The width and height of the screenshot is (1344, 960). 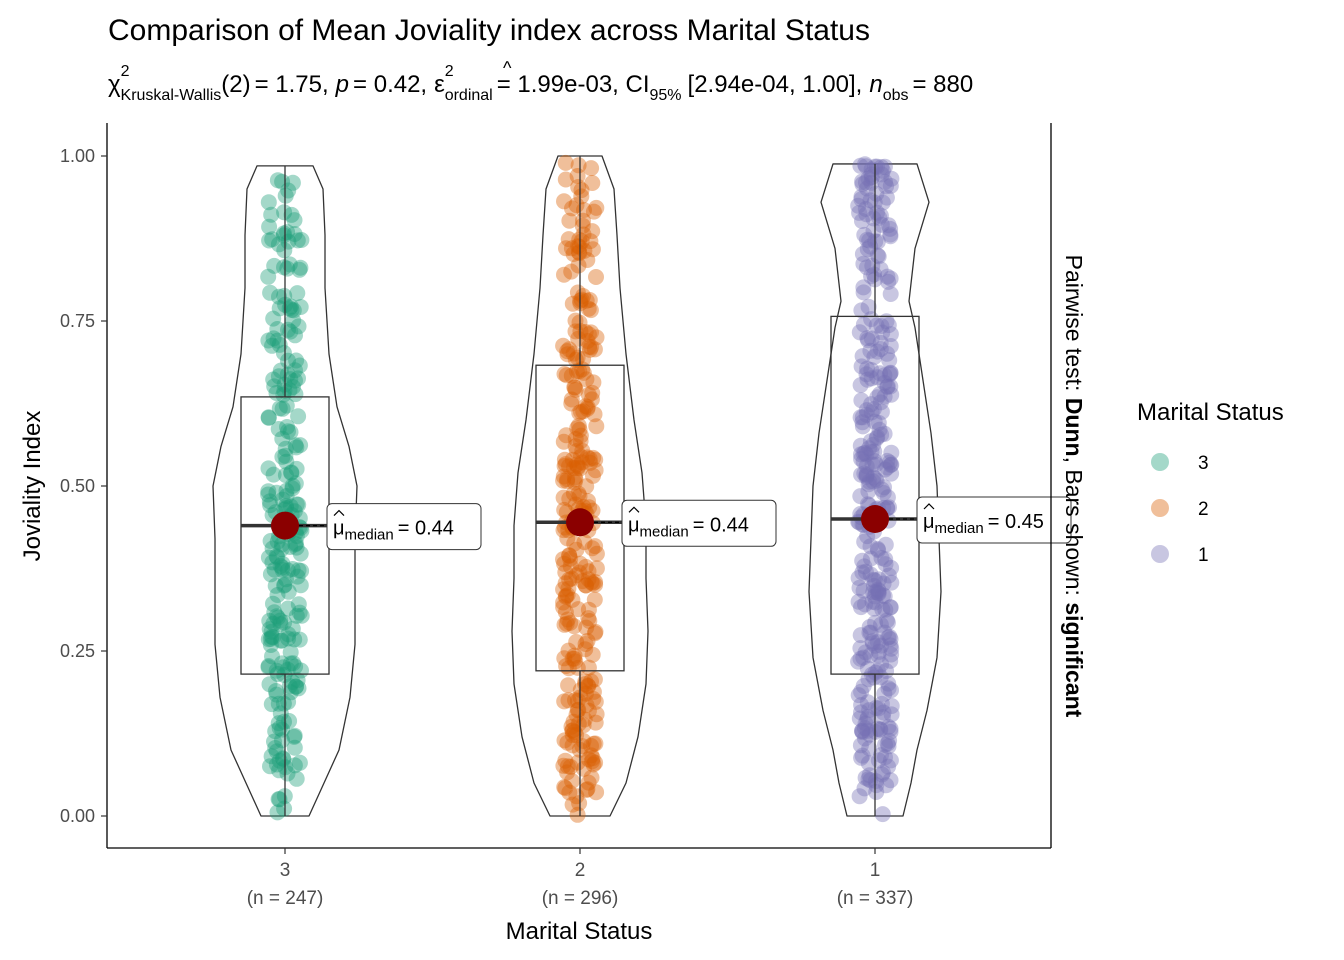 What do you see at coordinates (688, 527) in the screenshot?
I see `median-label: μmedian = 0.44` at bounding box center [688, 527].